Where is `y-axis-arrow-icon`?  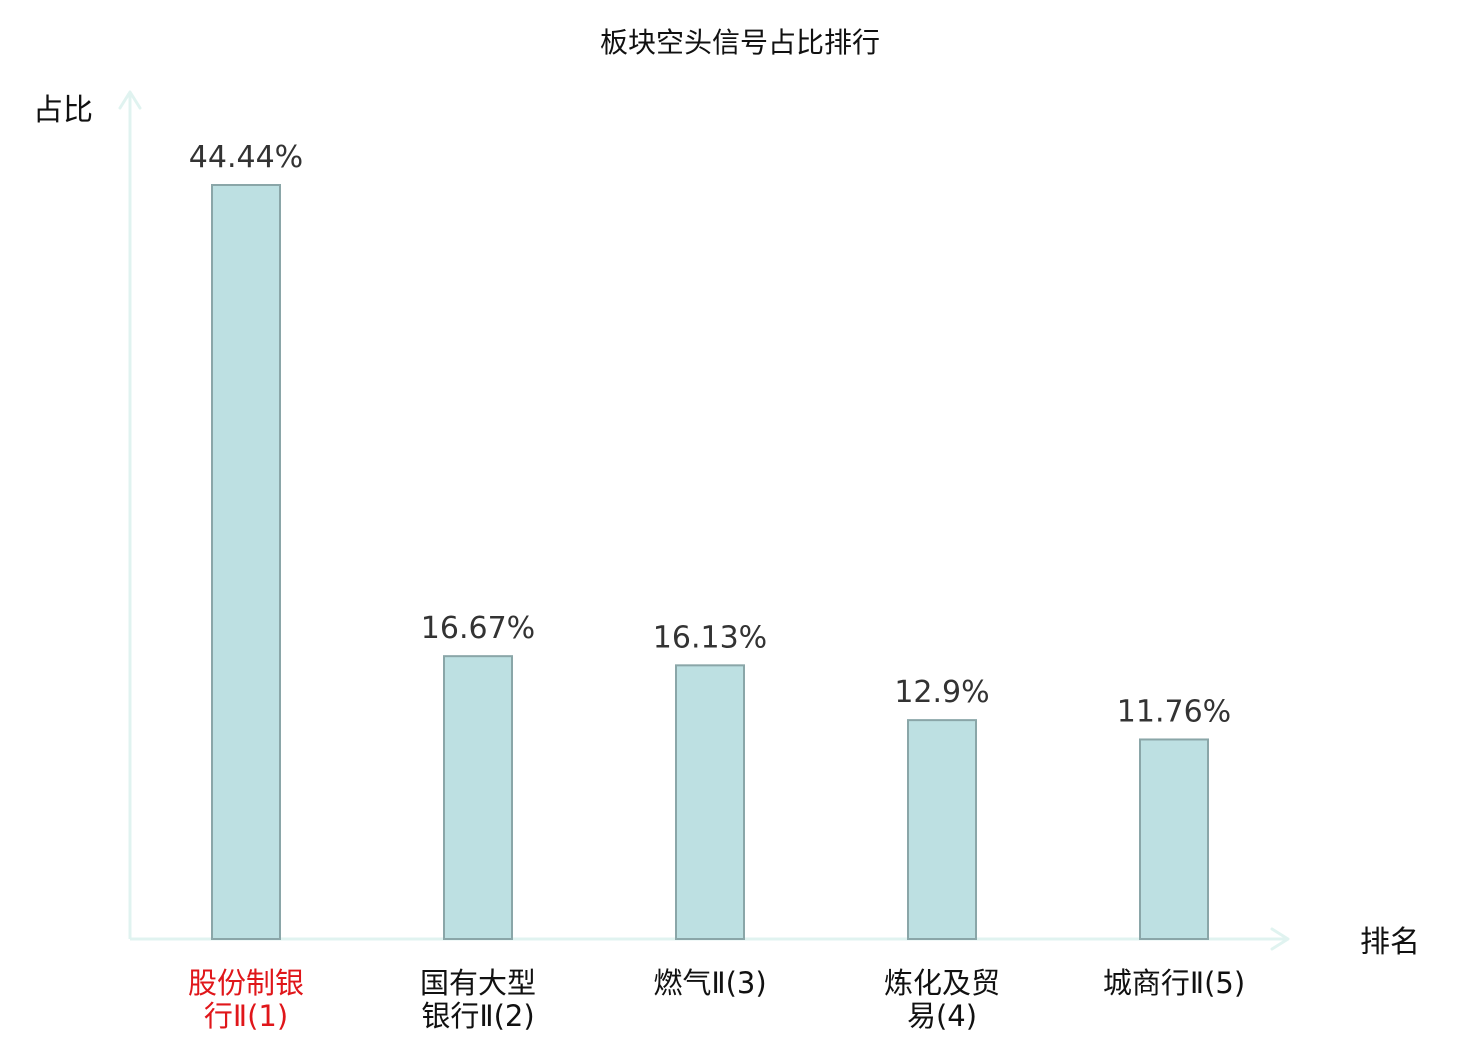 y-axis-arrow-icon is located at coordinates (130, 100).